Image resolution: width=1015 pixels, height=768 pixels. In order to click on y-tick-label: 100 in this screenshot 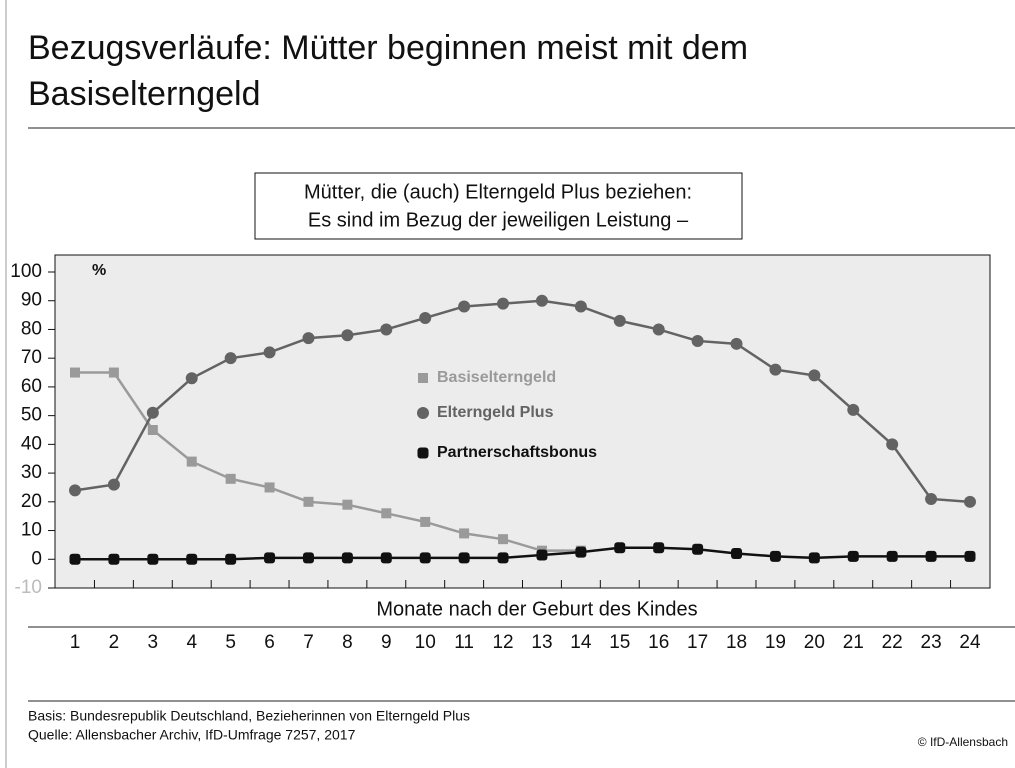, I will do `click(26, 271)`.